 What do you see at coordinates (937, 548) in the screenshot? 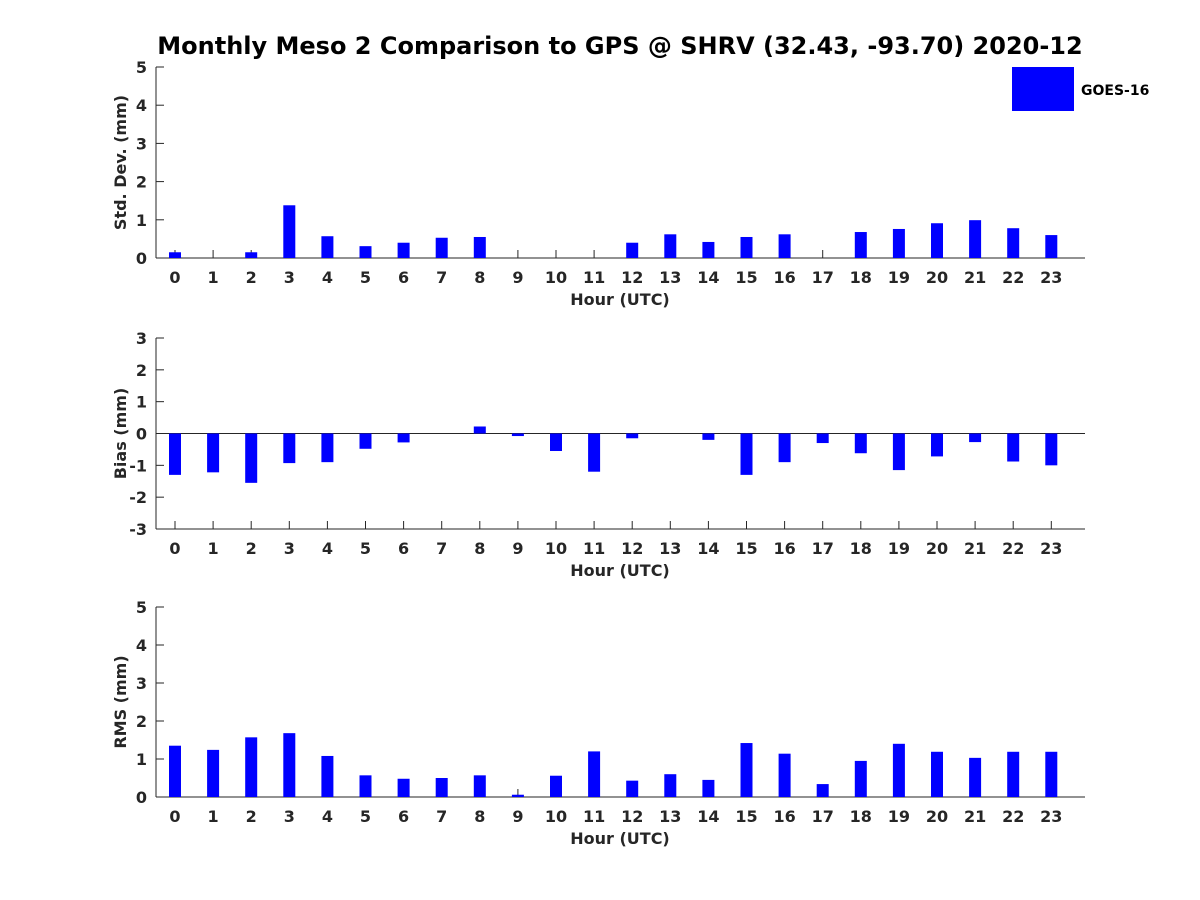
I see `x-tick-label: 20` at bounding box center [937, 548].